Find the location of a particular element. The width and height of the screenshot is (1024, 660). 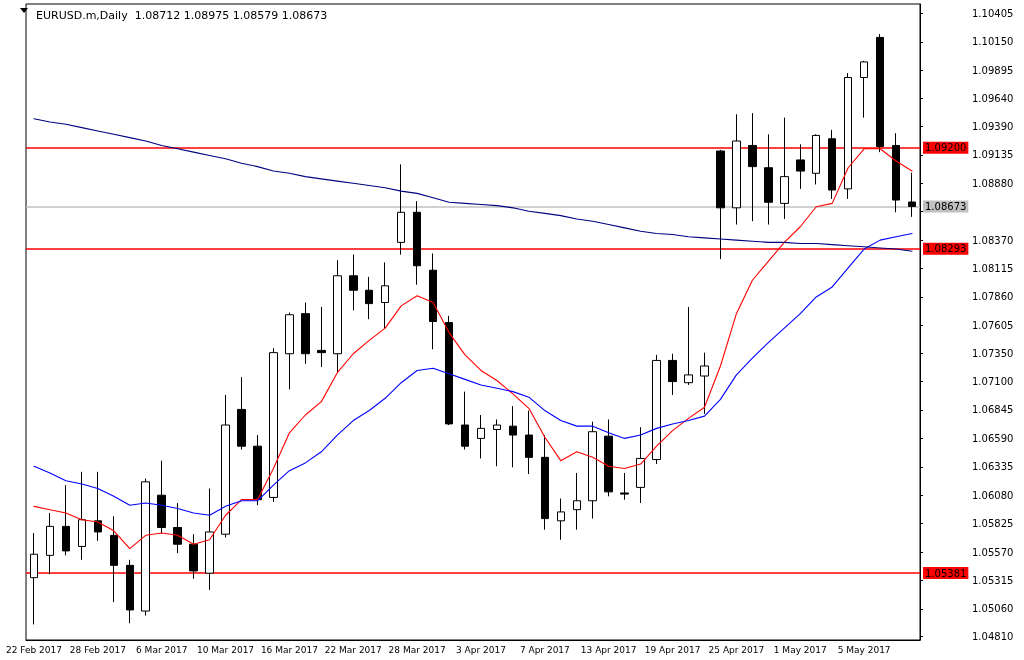

y-tick-label: 1.05570 is located at coordinates (993, 552).